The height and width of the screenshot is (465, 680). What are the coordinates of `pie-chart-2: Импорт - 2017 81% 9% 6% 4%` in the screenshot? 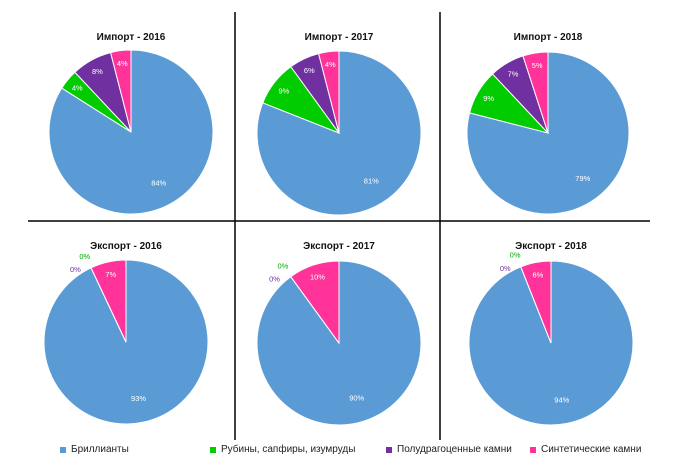 It's located at (339, 124).